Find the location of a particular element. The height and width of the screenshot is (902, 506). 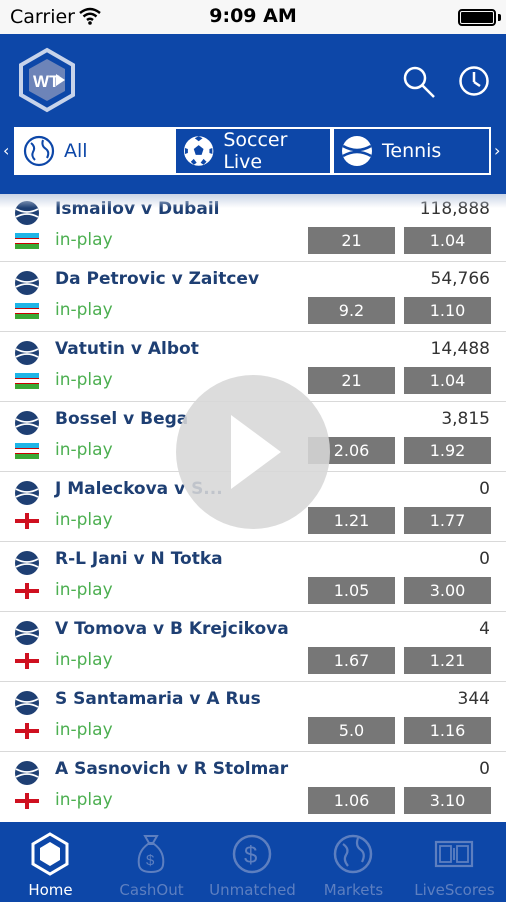

match-row: S Santamaria v A Rus 344 in-play 5.0 1.16 is located at coordinates (253, 717).